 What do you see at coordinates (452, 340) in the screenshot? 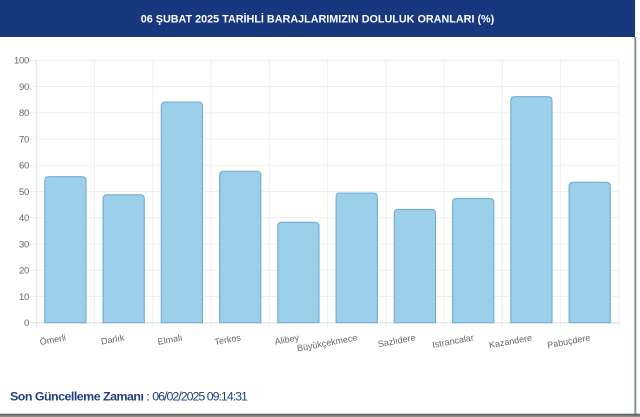
I see `svg-text: Istrancalar` at bounding box center [452, 340].